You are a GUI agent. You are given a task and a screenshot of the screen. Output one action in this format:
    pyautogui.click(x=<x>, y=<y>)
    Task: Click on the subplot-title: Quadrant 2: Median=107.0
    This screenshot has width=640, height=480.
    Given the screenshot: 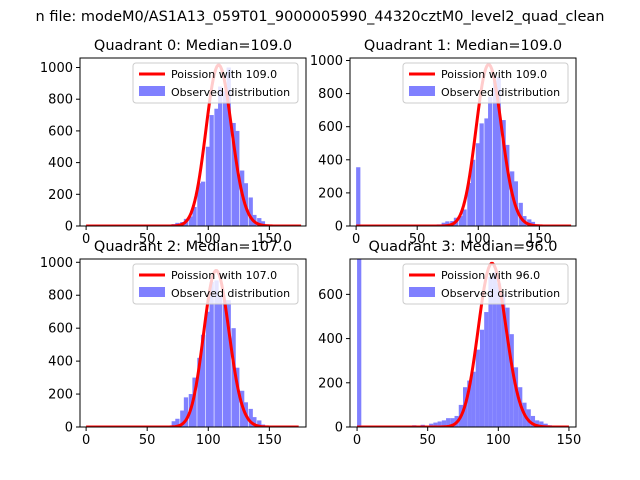 What is the action you would take?
    pyautogui.click(x=193, y=247)
    